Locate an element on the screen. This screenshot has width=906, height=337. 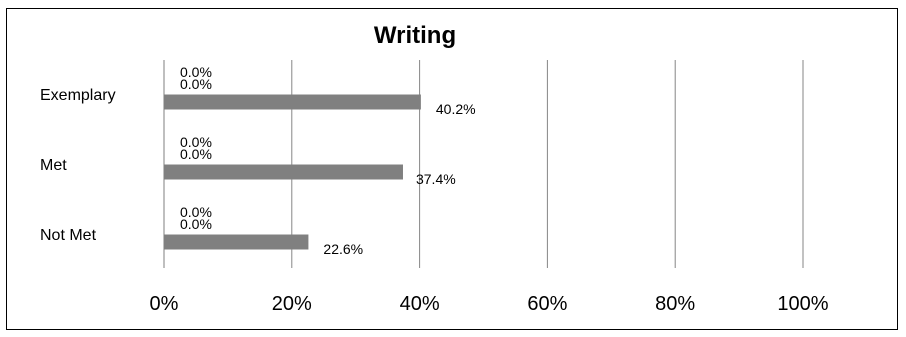
category-labels: Exemplary Met Not Met is located at coordinates (78, 165).